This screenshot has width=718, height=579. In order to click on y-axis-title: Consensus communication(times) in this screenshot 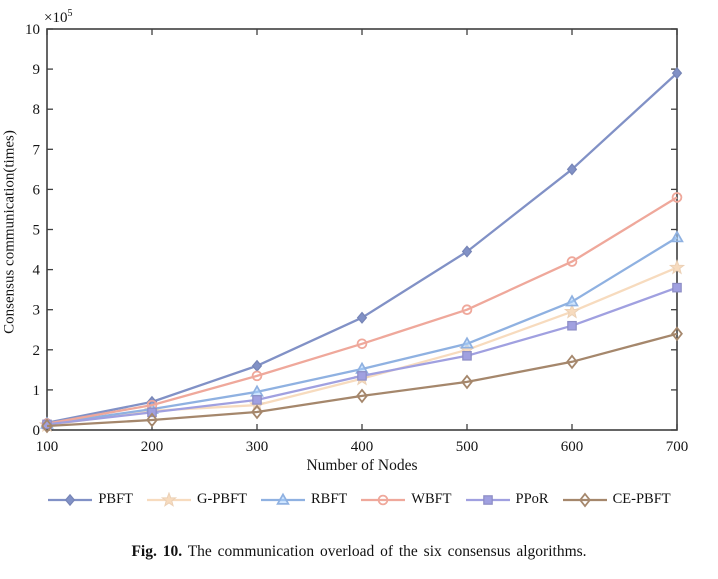, I will do `click(9, 232)`.